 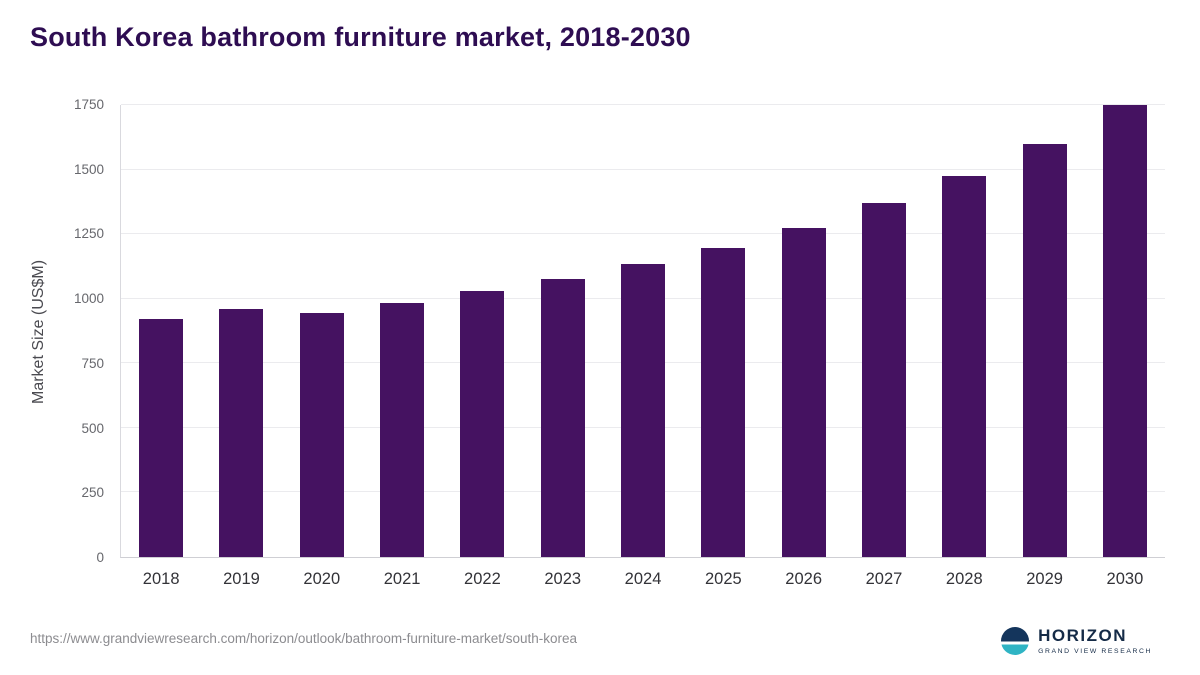 What do you see at coordinates (241, 579) in the screenshot?
I see `x-tick-label: 2019` at bounding box center [241, 579].